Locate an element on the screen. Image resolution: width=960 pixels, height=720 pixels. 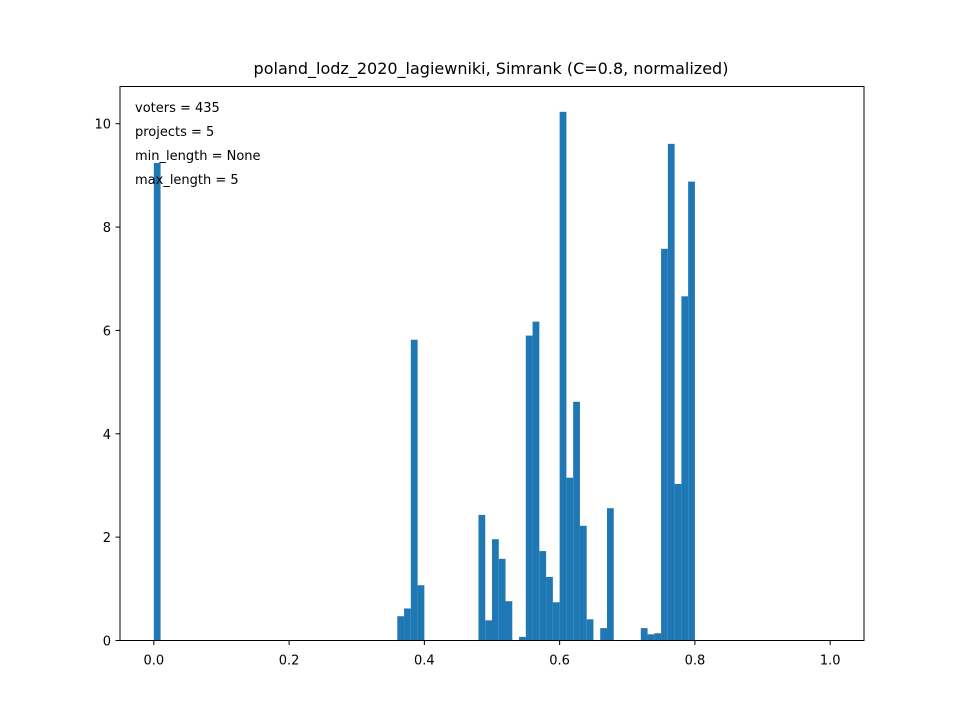
y-tick-label: 8 is located at coordinates (107, 228).